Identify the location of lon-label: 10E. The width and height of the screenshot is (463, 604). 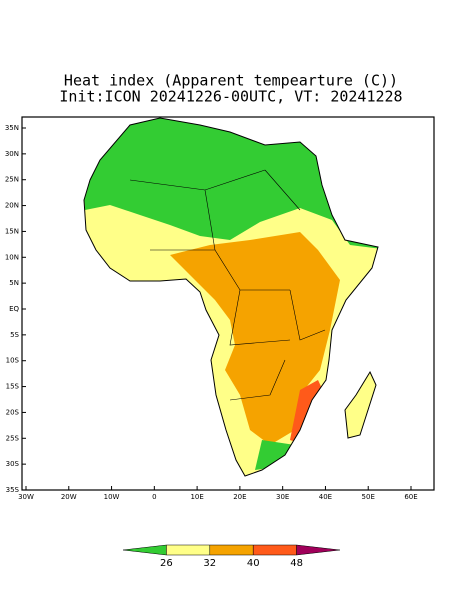
(196, 497).